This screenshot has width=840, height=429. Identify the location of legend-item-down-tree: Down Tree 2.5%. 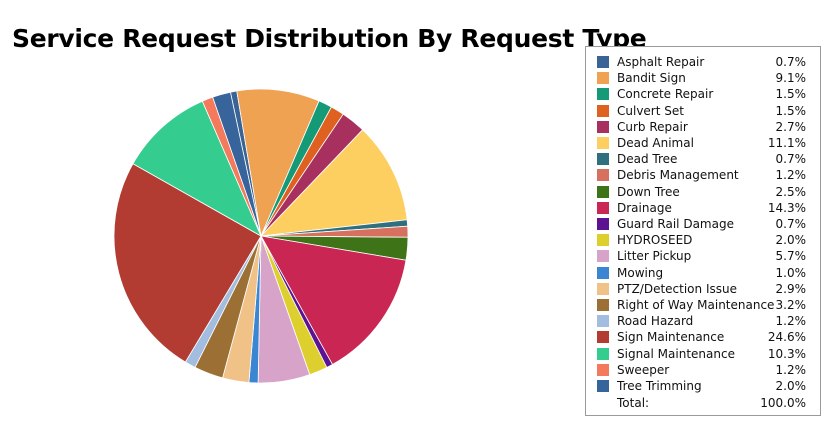
(703, 192).